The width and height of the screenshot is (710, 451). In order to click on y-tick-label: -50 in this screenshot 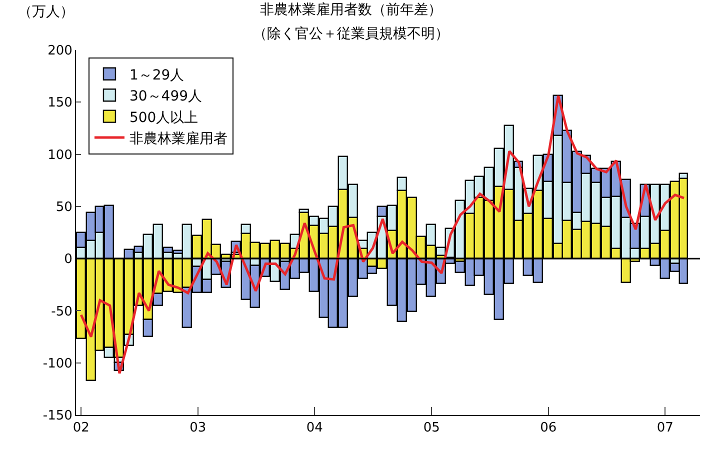, I will do `click(61, 312)`.